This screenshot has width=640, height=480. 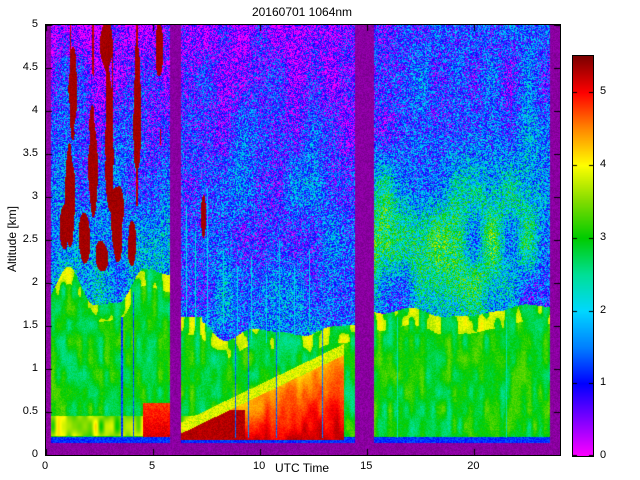 What do you see at coordinates (30, 411) in the screenshot?
I see `y-tick-label: 0.5` at bounding box center [30, 411].